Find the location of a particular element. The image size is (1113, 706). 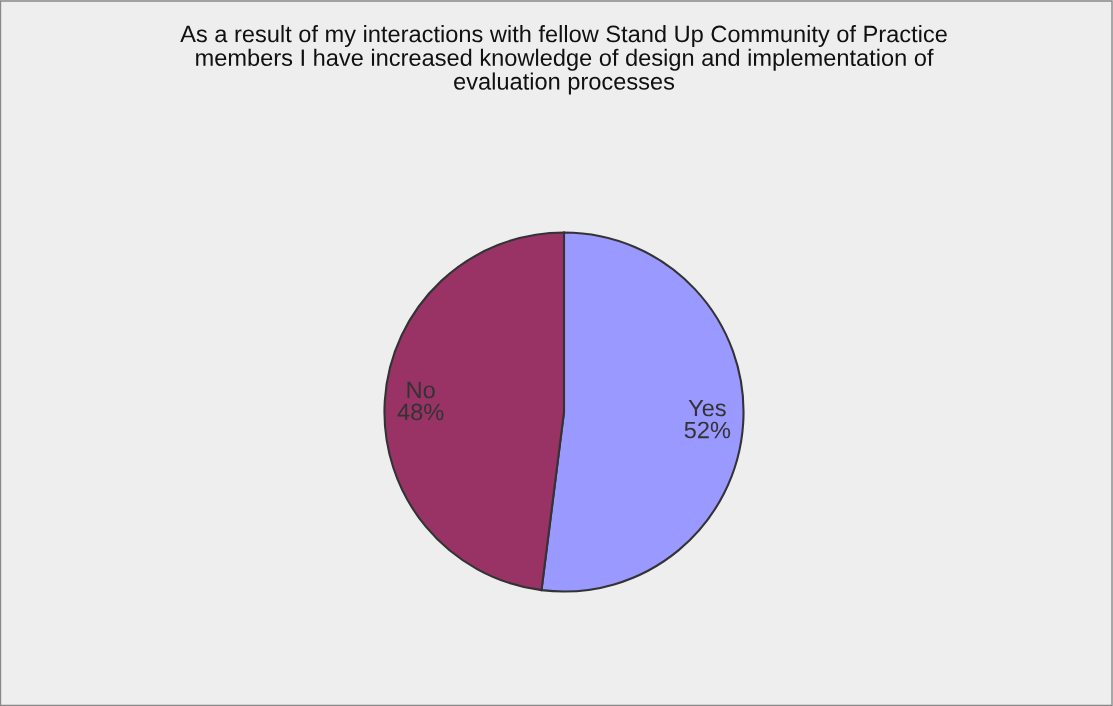

slice-label: Yes is located at coordinates (707, 408).